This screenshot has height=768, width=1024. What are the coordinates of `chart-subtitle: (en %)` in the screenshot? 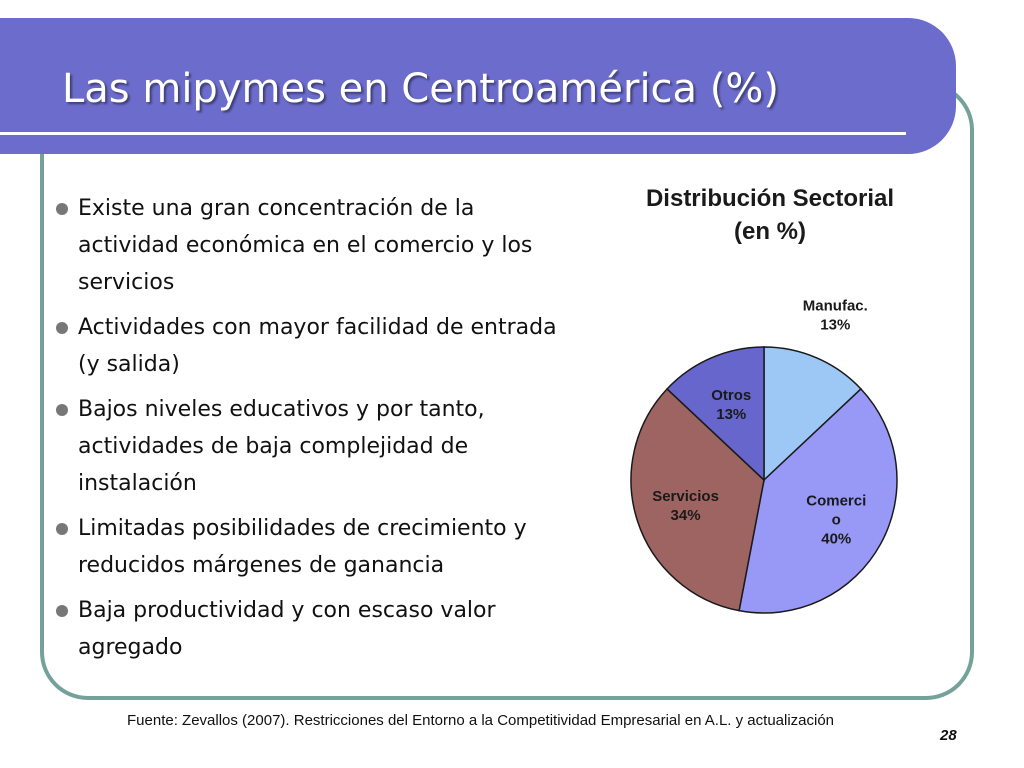 It's located at (770, 231).